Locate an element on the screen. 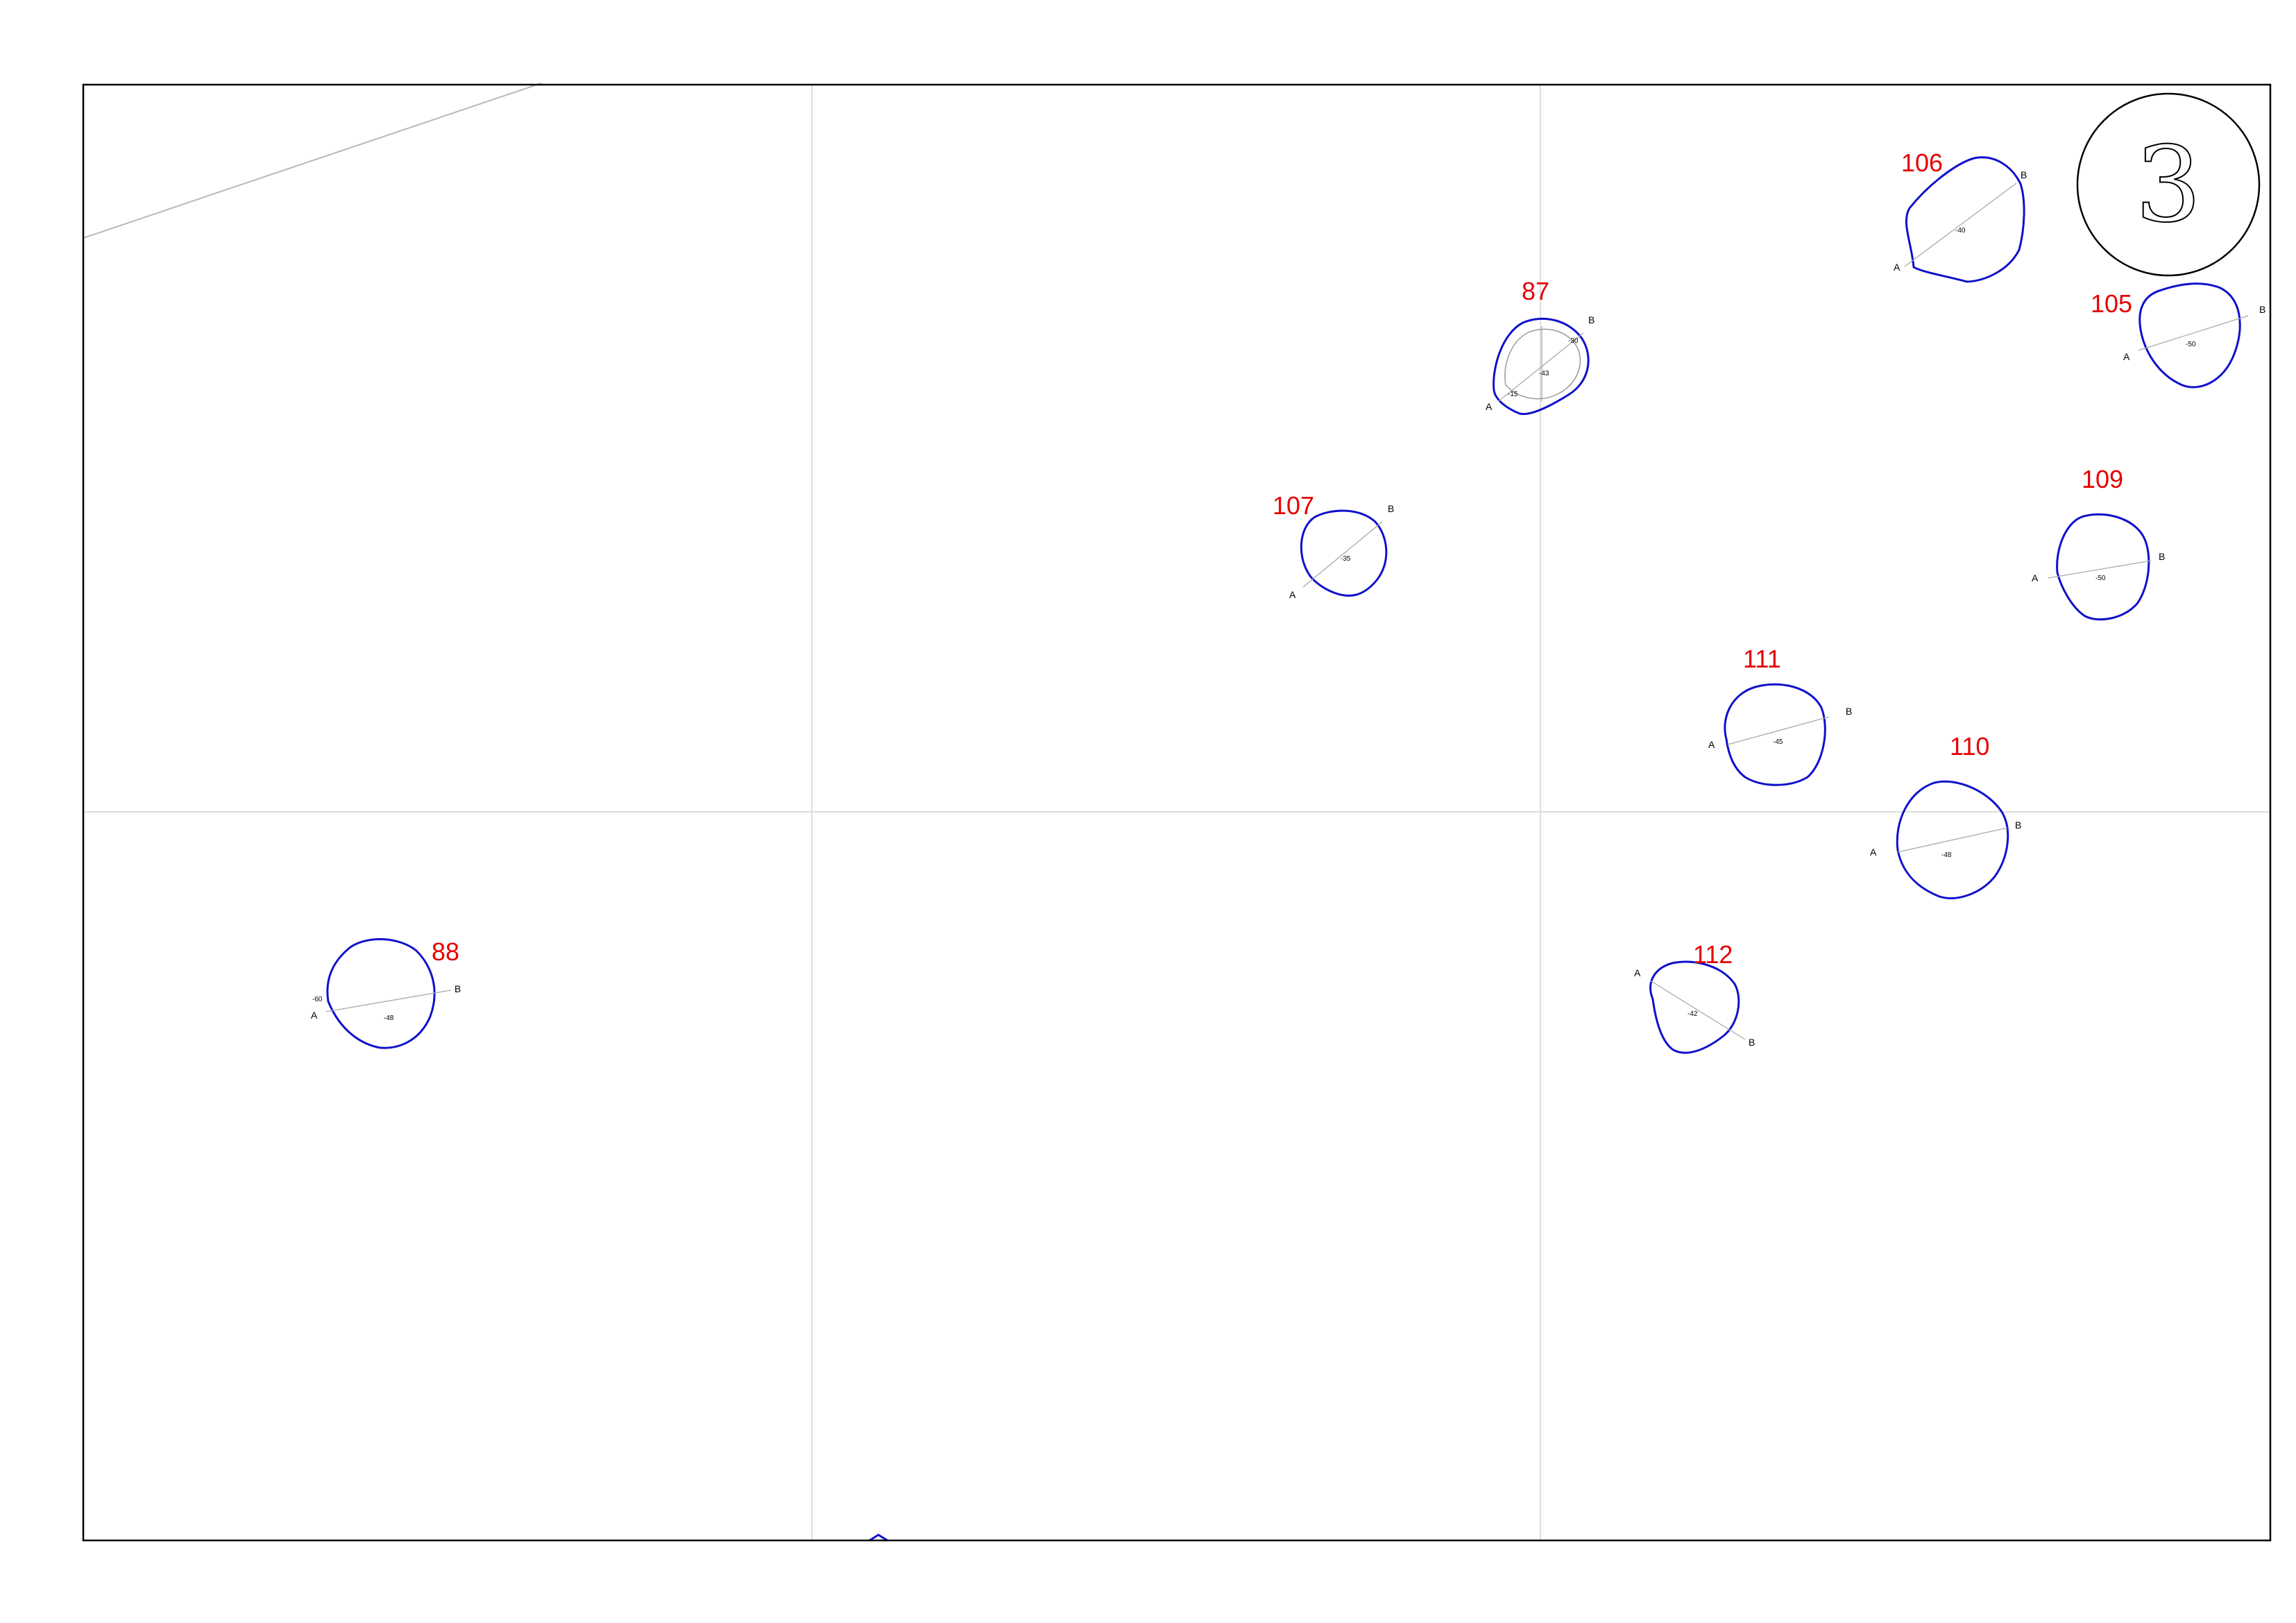 The width and height of the screenshot is (2296, 1623). feature-number: 109 is located at coordinates (2102, 479).